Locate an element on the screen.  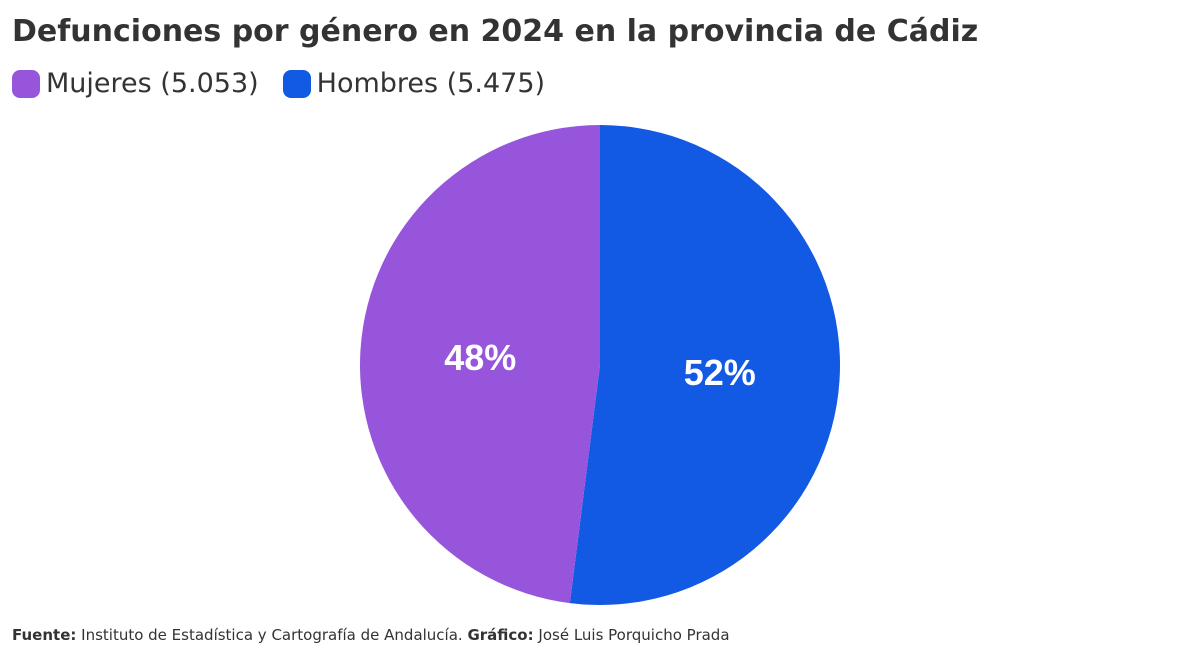
legend-swatch-mujeres is located at coordinates (26, 83).